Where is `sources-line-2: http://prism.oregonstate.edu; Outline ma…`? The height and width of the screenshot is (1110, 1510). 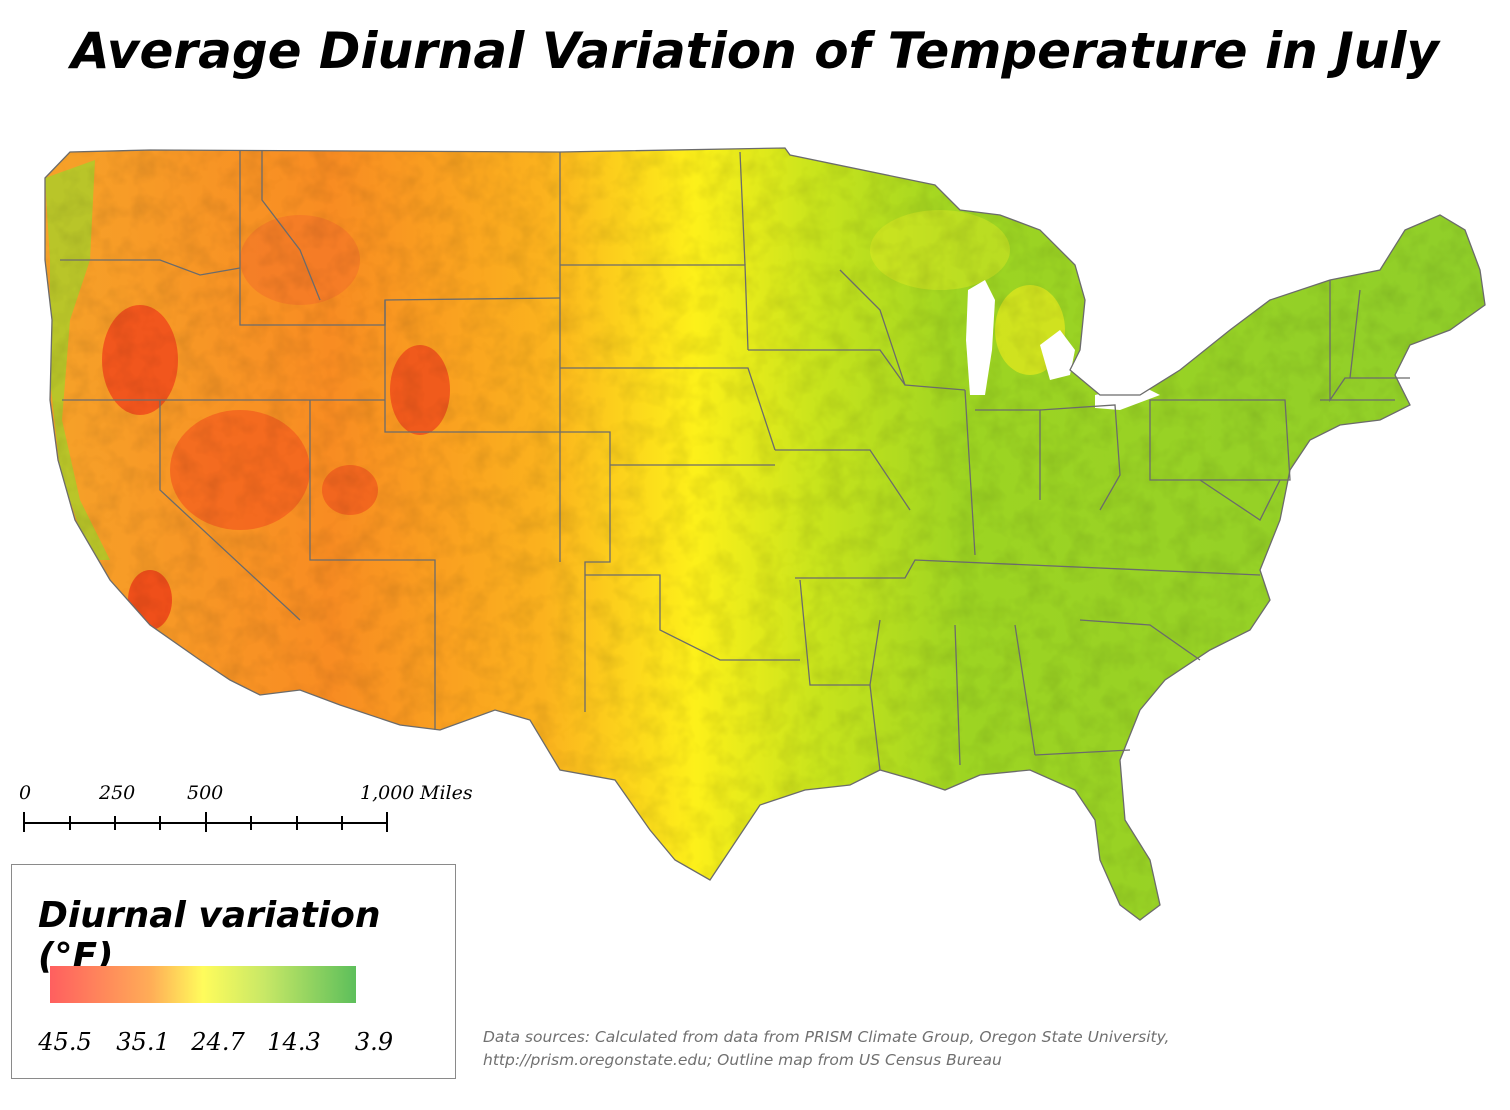
sources-line-2: http://prism.oregonstate.edu; Outline ma… is located at coordinates (742, 1060).